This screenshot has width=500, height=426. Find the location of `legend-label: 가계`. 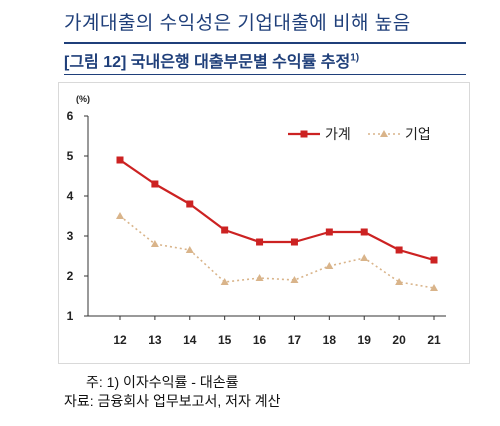

legend-label: 가계 is located at coordinates (338, 134).